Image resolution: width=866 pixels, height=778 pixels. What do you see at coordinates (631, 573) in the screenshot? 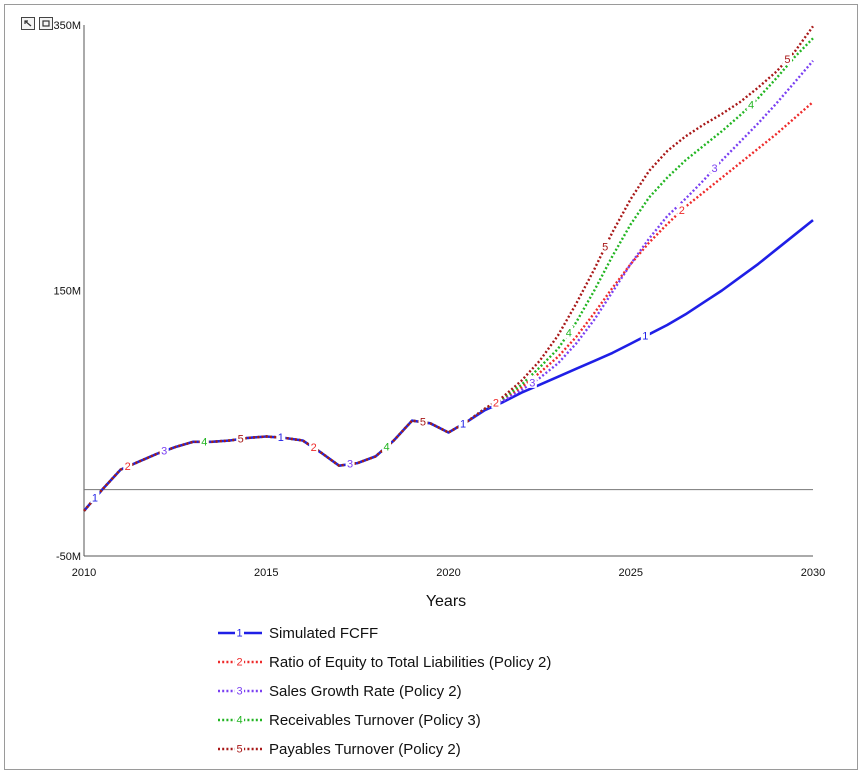
I see `x-tick-label: 2025` at bounding box center [631, 573].